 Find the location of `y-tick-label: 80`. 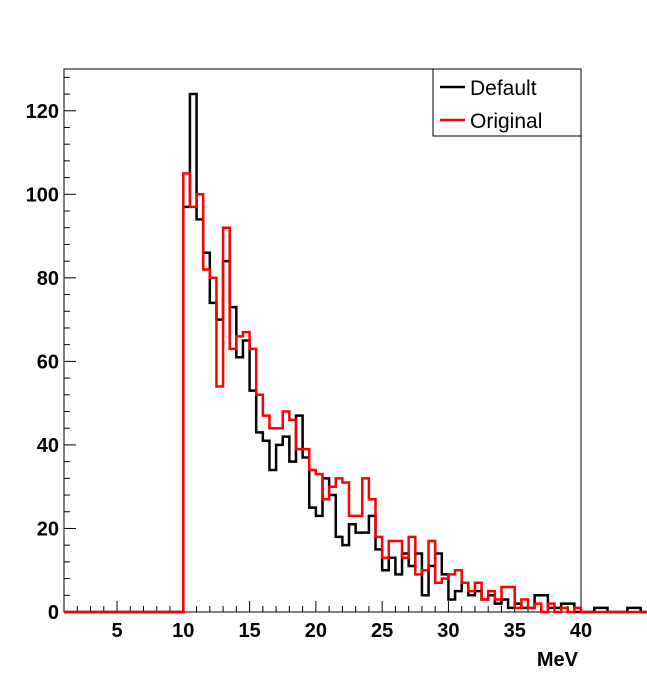

y-tick-label: 80 is located at coordinates (48, 279).